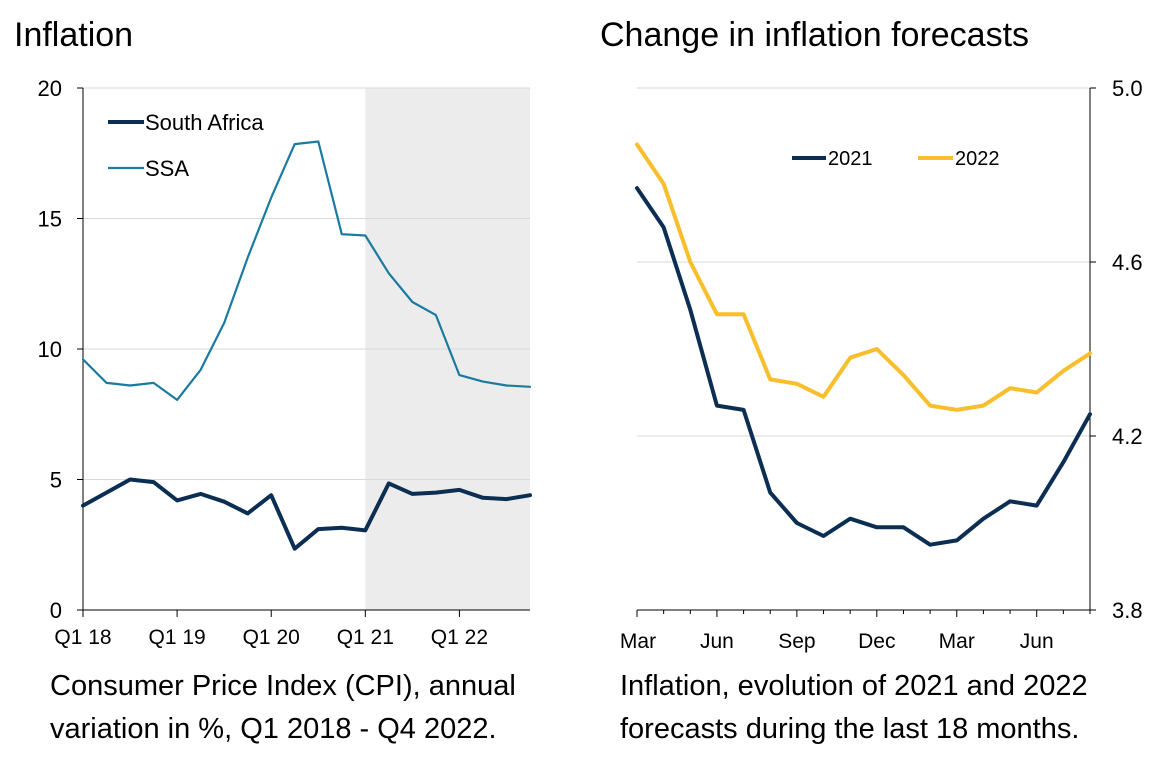 Image resolution: width=1174 pixels, height=764 pixels. What do you see at coordinates (863, 277) in the screenshot?
I see `series-line-2022` at bounding box center [863, 277].